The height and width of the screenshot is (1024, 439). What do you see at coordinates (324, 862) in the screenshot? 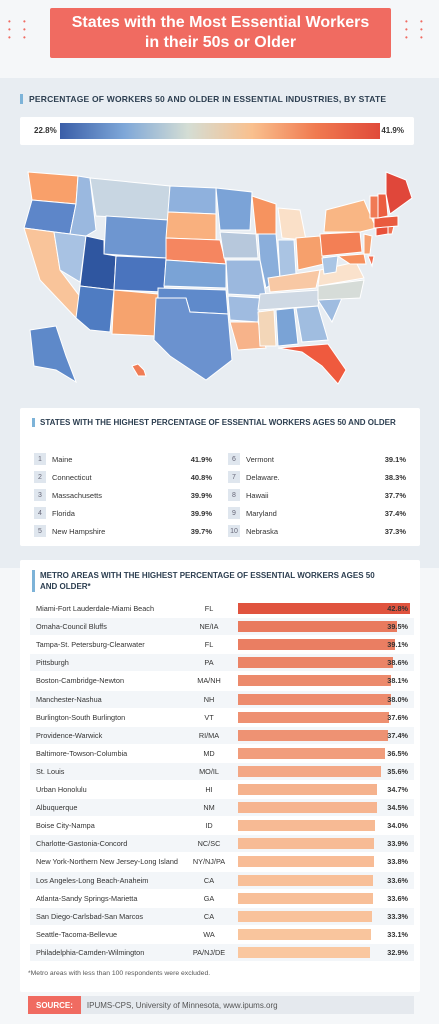
I see `metro-bar-track: 33.8%` at bounding box center [324, 862].